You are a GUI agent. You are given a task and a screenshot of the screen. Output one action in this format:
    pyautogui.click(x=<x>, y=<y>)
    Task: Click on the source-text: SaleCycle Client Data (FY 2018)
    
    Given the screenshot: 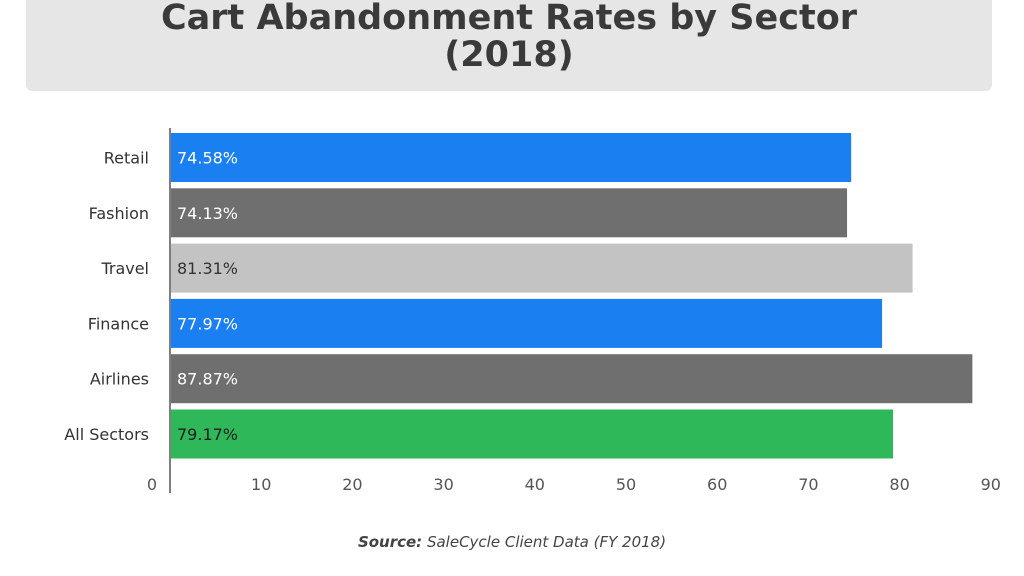 What is the action you would take?
    pyautogui.click(x=546, y=542)
    